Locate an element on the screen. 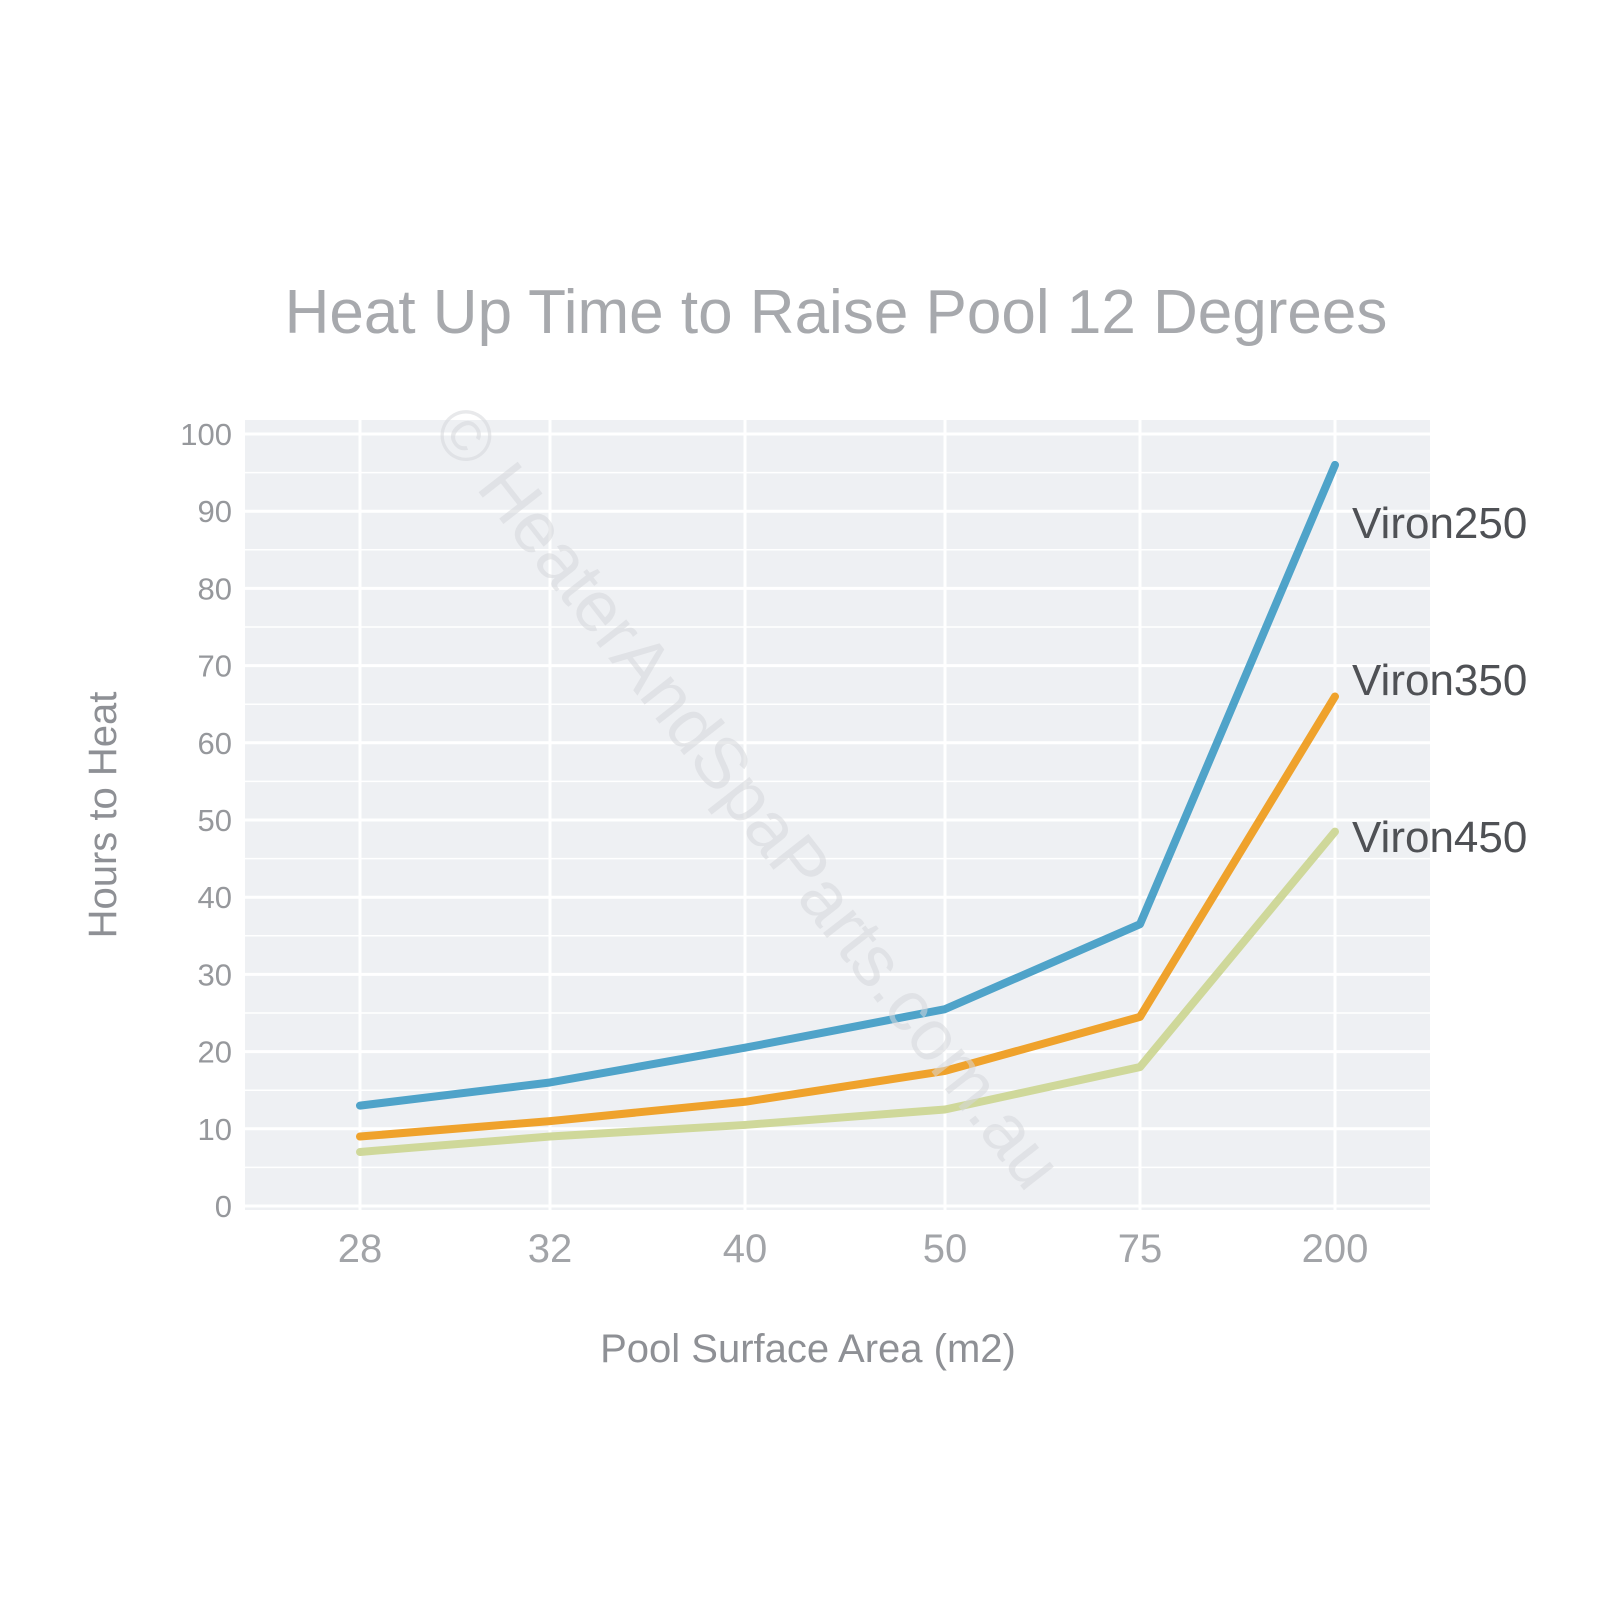 The width and height of the screenshot is (1600, 1600). x-tick-label: 75 is located at coordinates (1140, 1249).